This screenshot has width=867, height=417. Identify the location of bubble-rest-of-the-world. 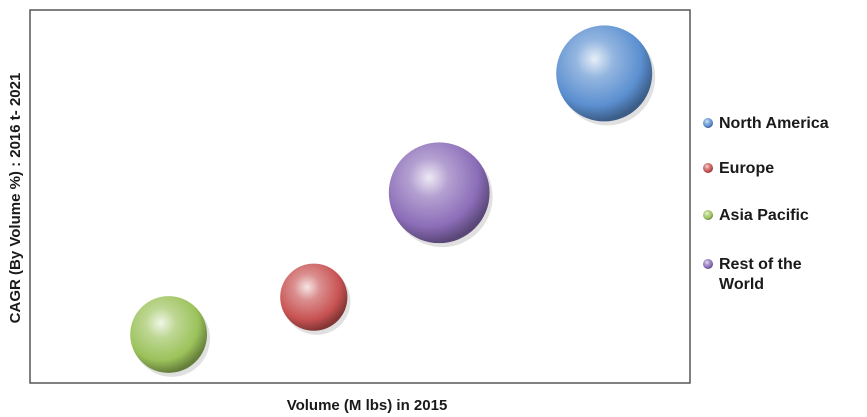
(439, 193).